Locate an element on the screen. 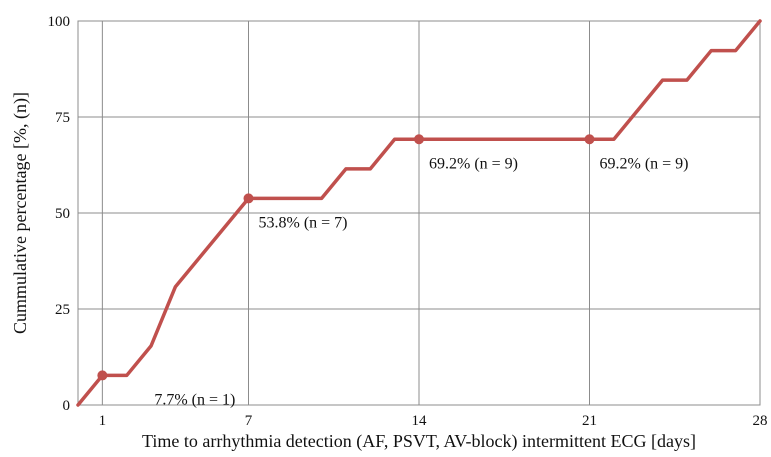 This screenshot has width=771, height=457. y-tick-label: 0 is located at coordinates (67, 406).